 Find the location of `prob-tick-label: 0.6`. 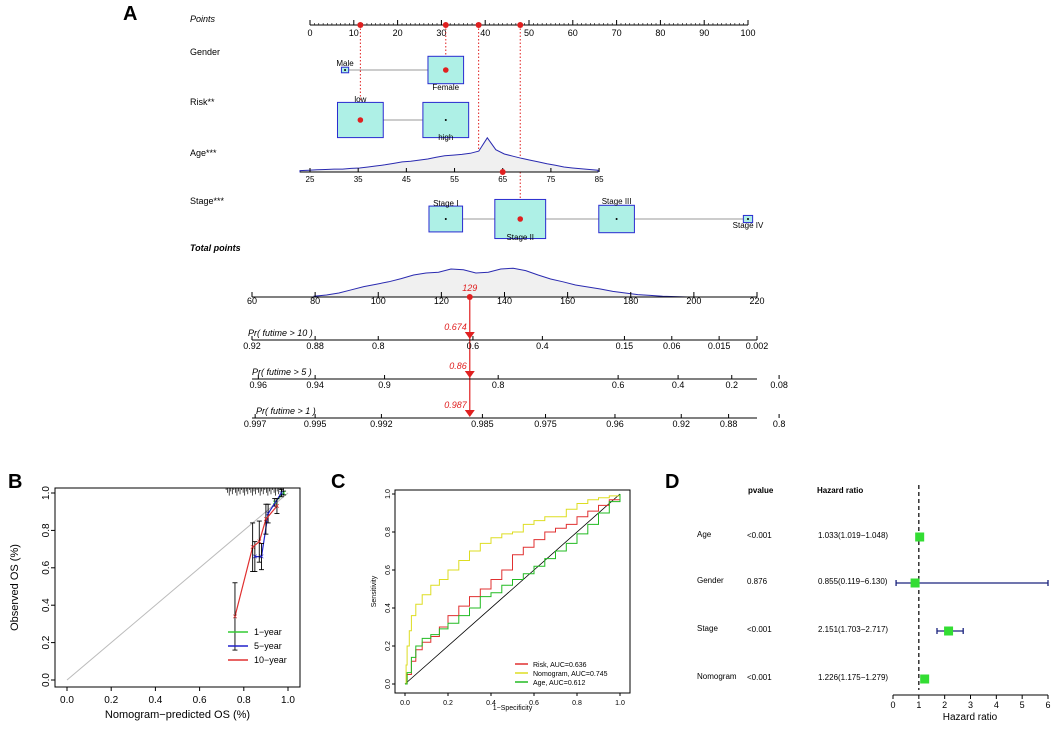

prob-tick-label: 0.6 is located at coordinates (473, 346).